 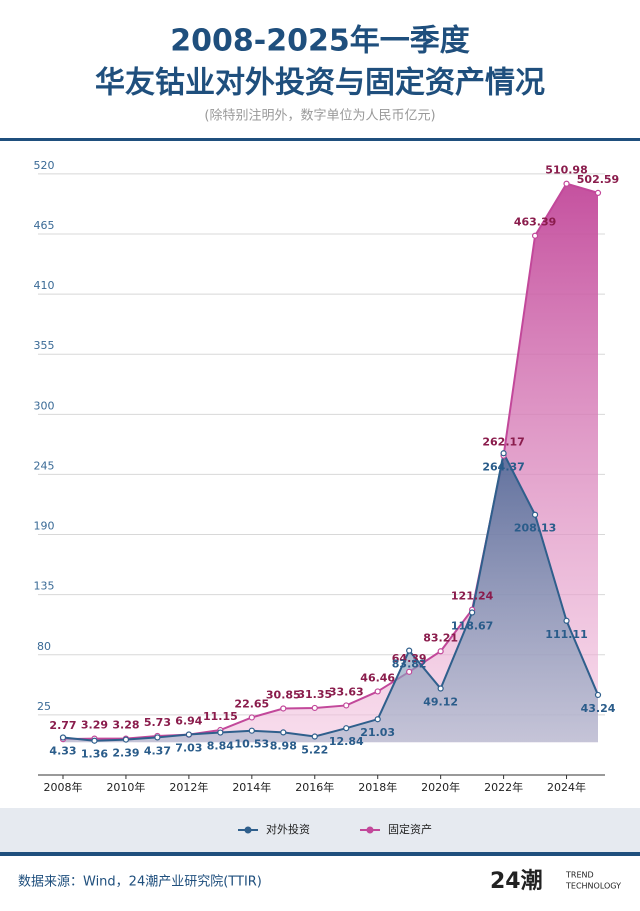 I want to click on title: 华友钴业对外投资与固定资产情况, so click(x=320, y=83).